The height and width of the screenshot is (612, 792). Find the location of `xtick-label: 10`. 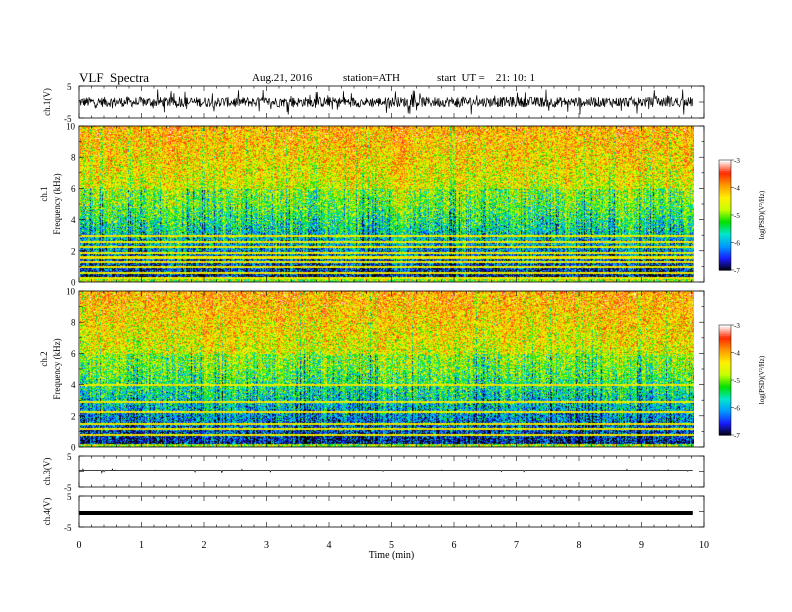

xtick-label: 10 is located at coordinates (704, 545).